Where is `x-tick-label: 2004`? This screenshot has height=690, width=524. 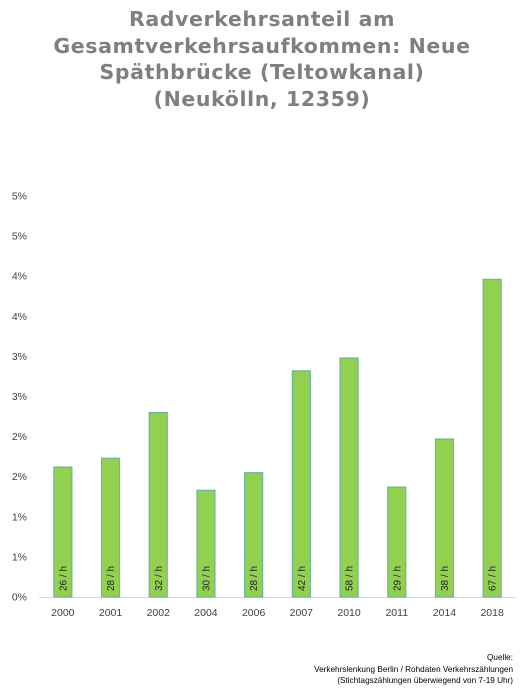 x-tick-label: 2004 is located at coordinates (206, 613).